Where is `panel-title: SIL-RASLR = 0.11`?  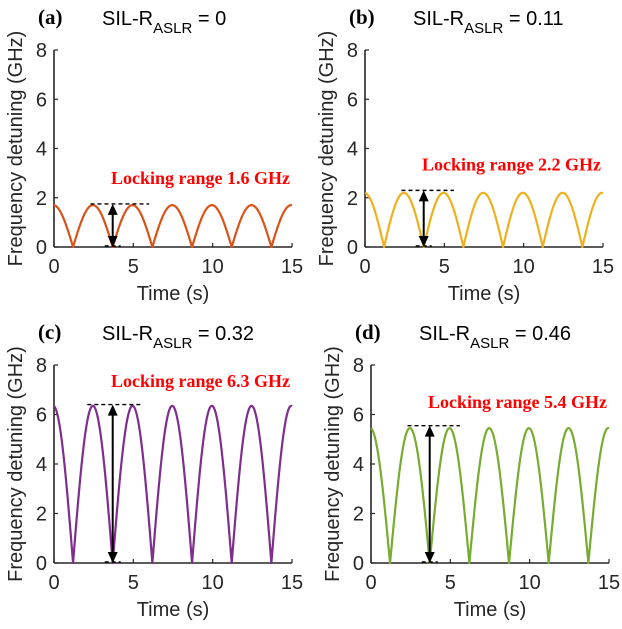
panel-title: SIL-RASLR = 0.11 is located at coordinates (488, 22).